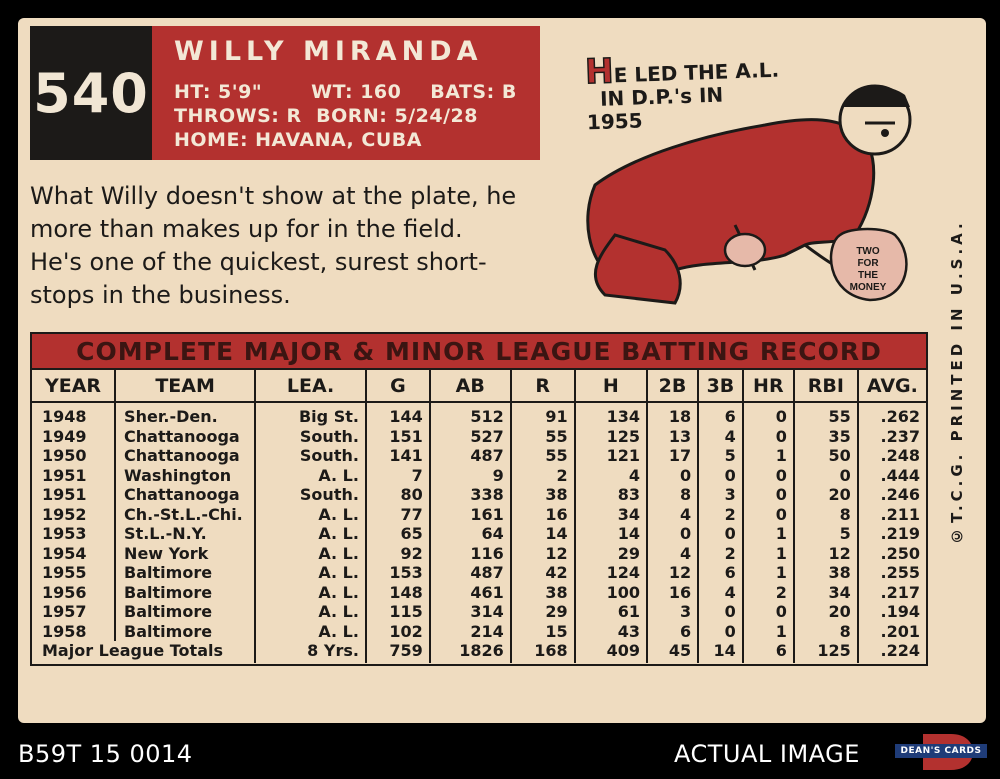  I want to click on table-cell: 6, so click(721, 573).